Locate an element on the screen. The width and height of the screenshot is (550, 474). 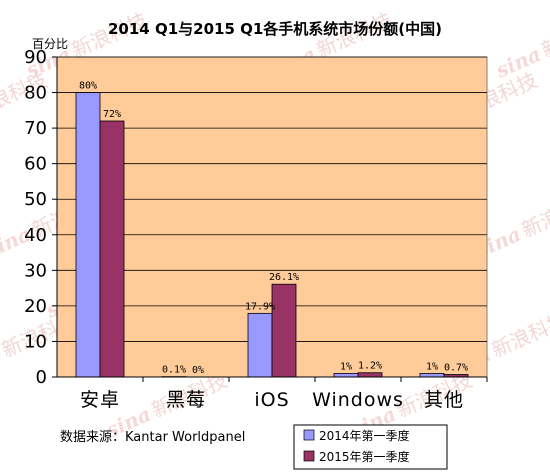
y-tick-label: 0 is located at coordinates (41, 377).